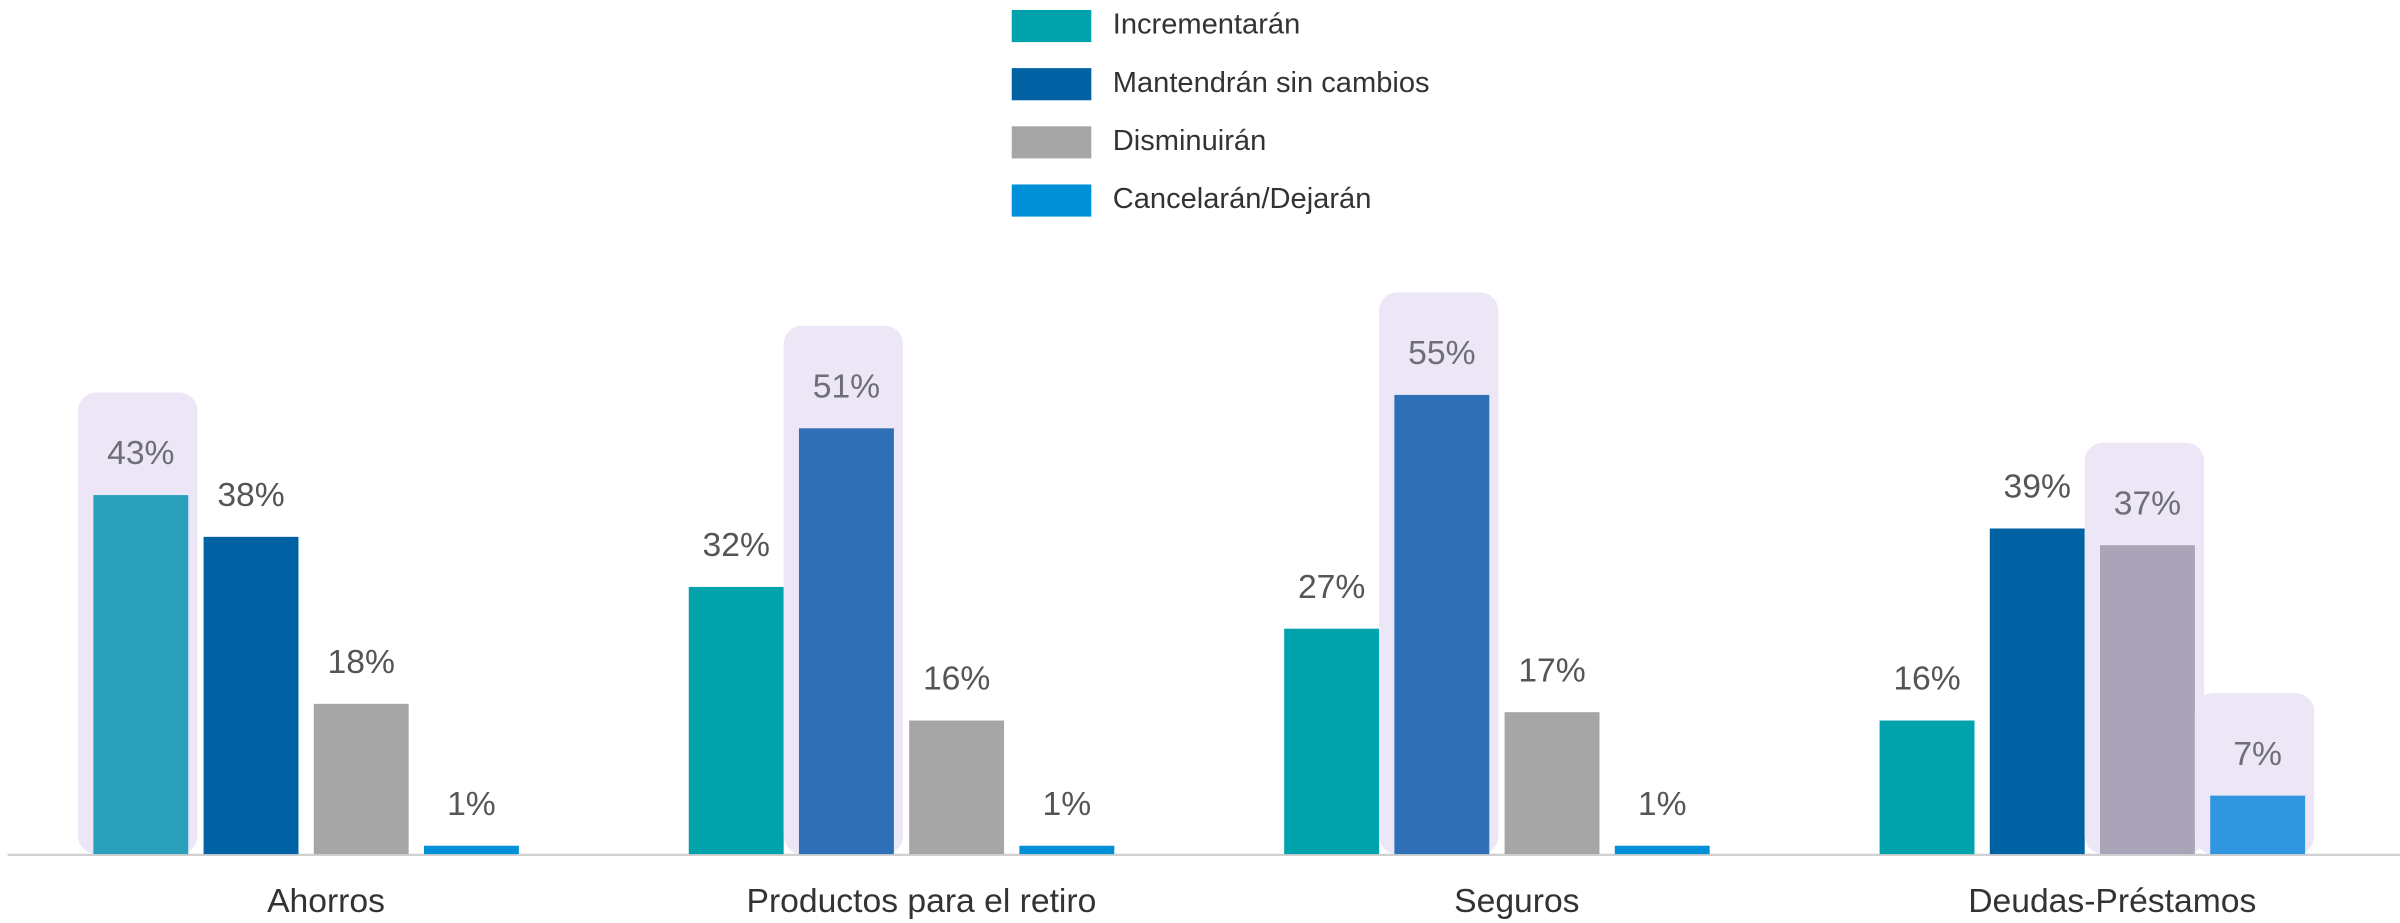 This screenshot has height=923, width=2400. What do you see at coordinates (140, 453) in the screenshot?
I see `data-label: 43%` at bounding box center [140, 453].